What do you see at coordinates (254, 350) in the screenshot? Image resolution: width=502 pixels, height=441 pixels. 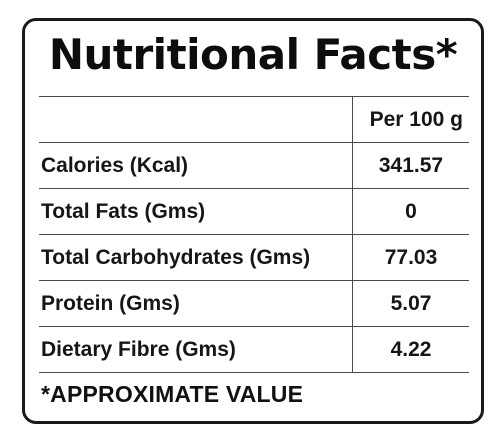 I see `table-row-dietary-fibre: Dietary Fibre (Gms) 4.22` at bounding box center [254, 350].